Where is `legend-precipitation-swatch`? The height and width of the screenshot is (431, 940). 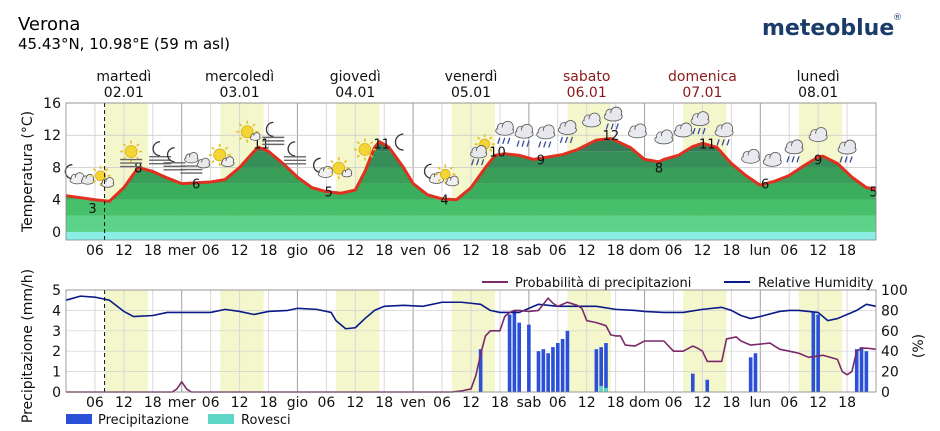 legend-precipitation-swatch is located at coordinates (79, 419).